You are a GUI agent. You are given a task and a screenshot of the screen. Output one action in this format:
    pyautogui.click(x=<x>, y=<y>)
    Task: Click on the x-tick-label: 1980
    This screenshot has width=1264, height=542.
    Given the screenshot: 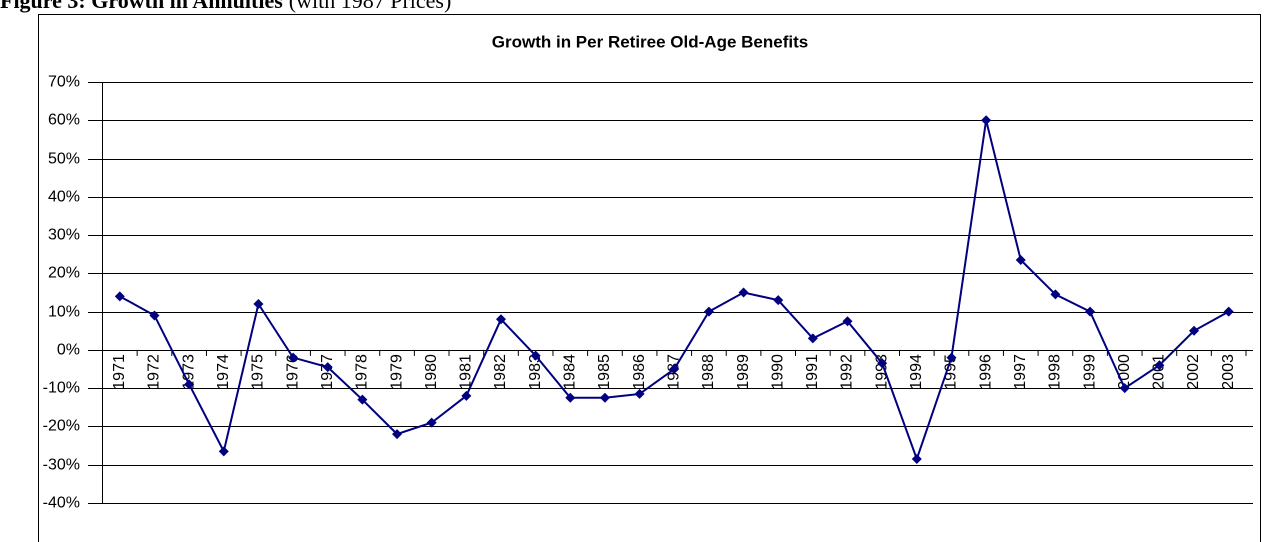 What is the action you would take?
    pyautogui.click(x=431, y=372)
    